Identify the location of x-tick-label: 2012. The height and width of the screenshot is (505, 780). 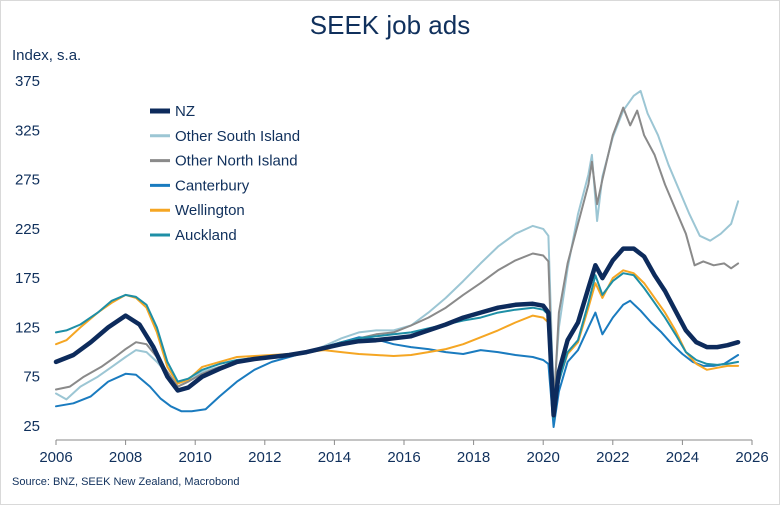
(264, 457).